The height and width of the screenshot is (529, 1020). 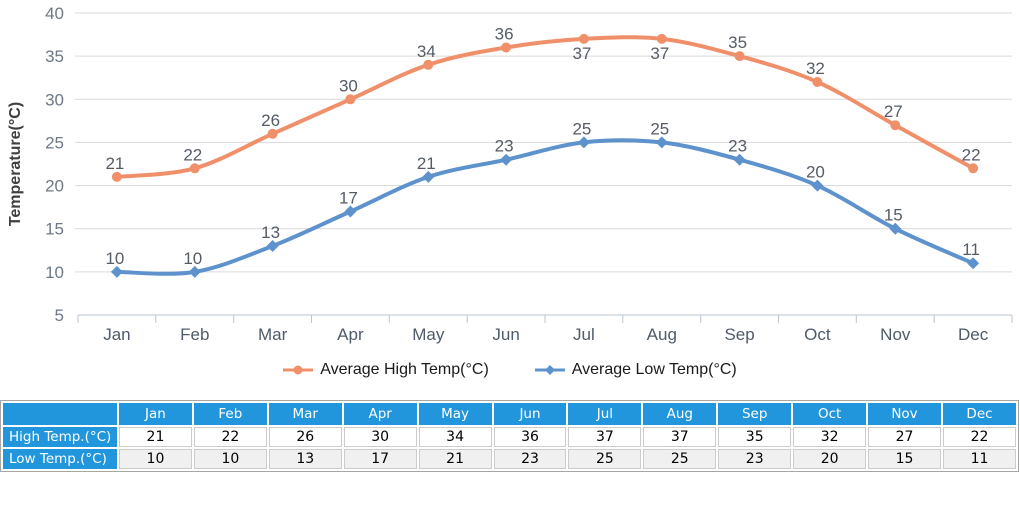 What do you see at coordinates (530, 414) in the screenshot?
I see `month-header-cell: Jun` at bounding box center [530, 414].